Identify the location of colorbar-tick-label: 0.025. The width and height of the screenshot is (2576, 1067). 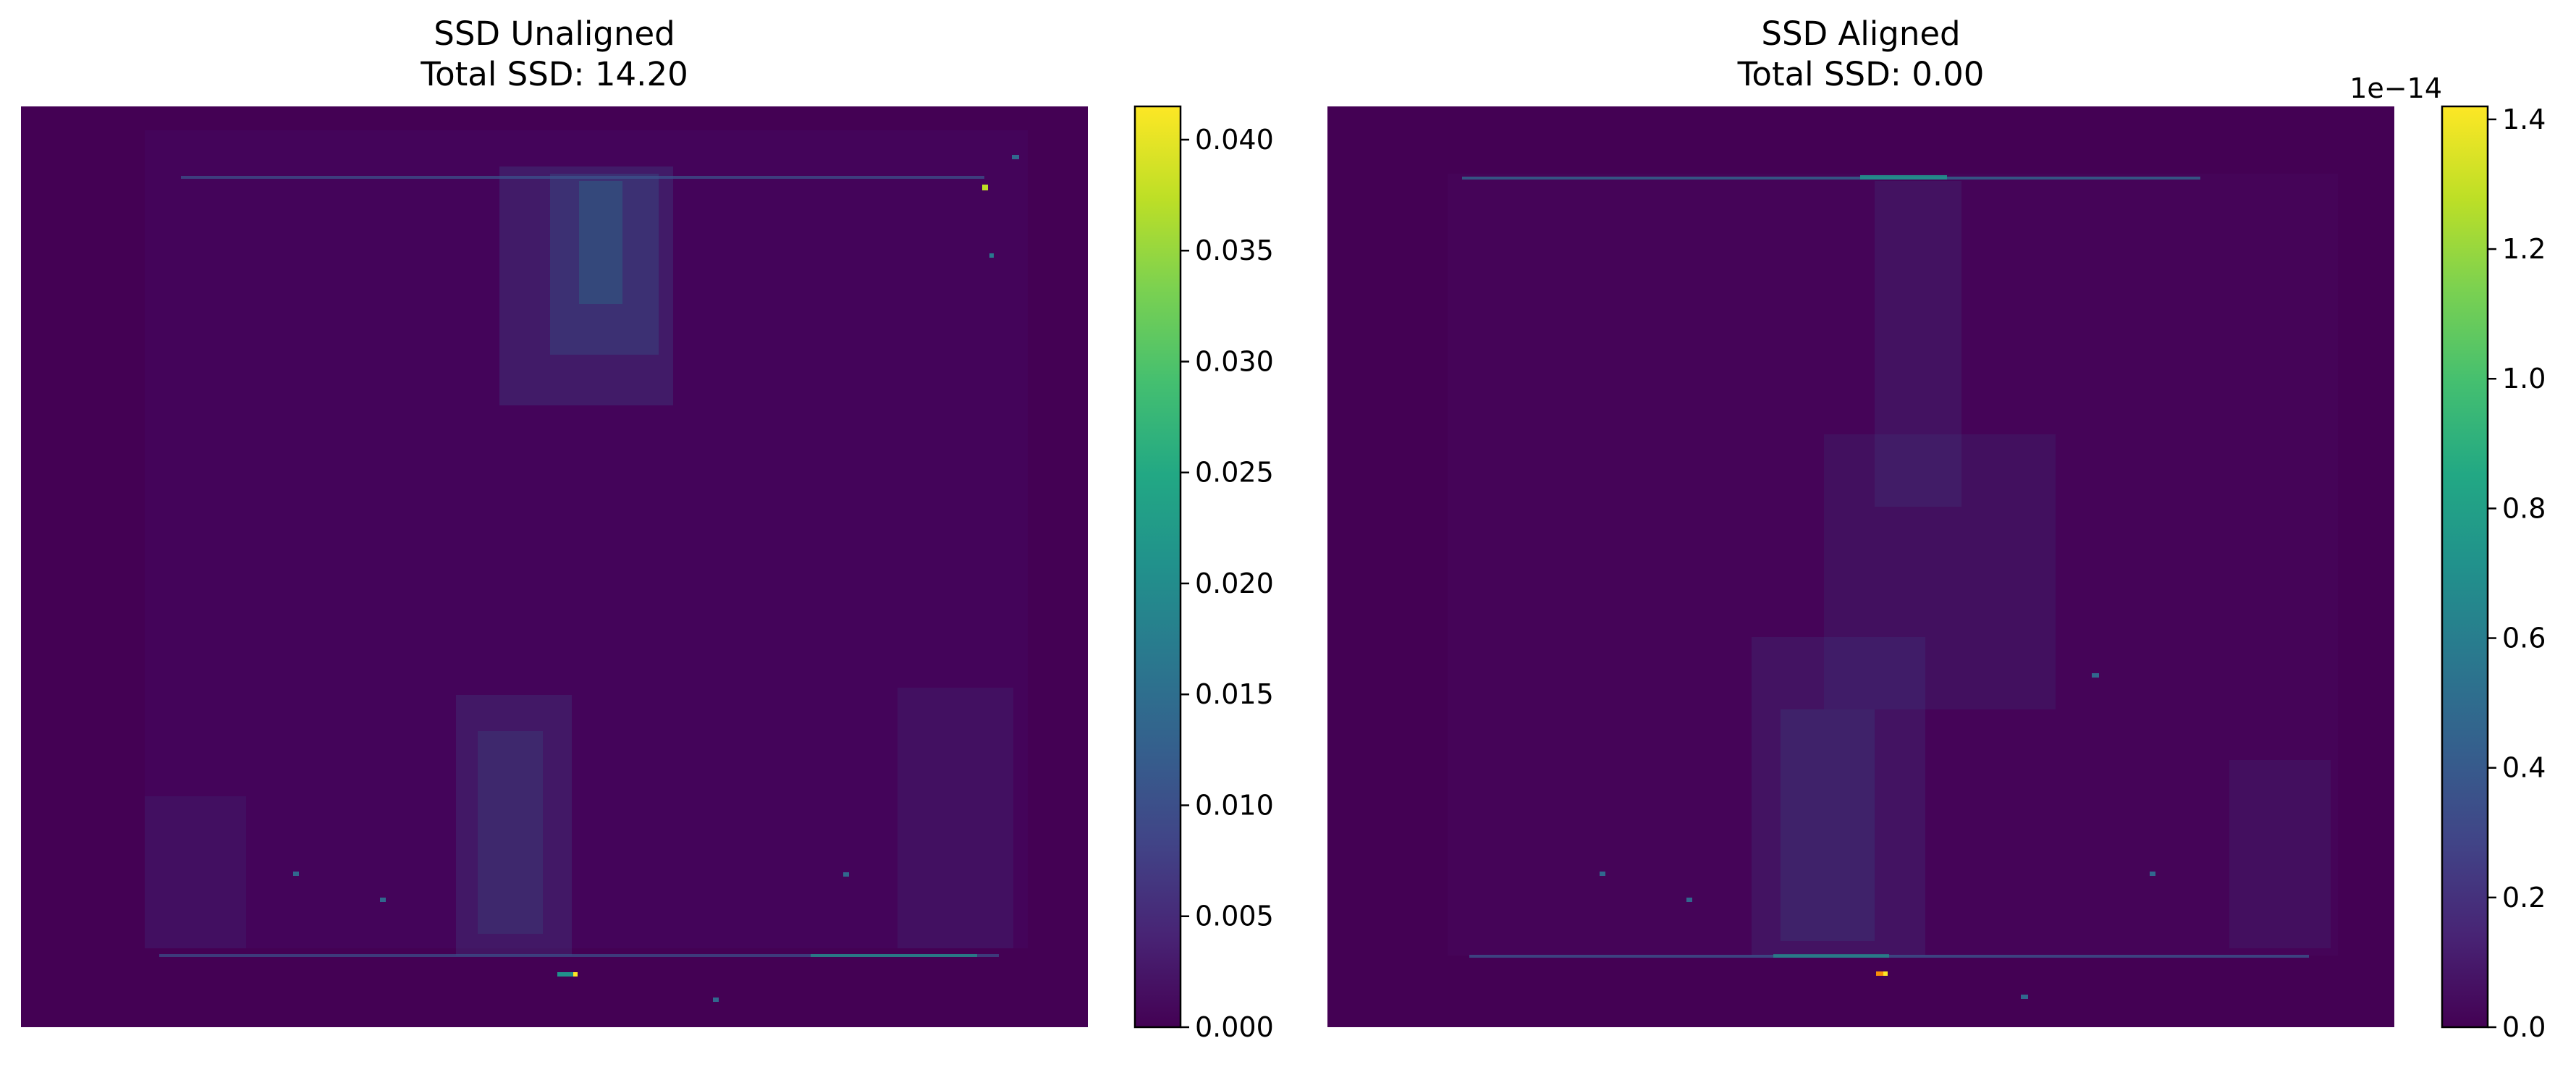
(1234, 473).